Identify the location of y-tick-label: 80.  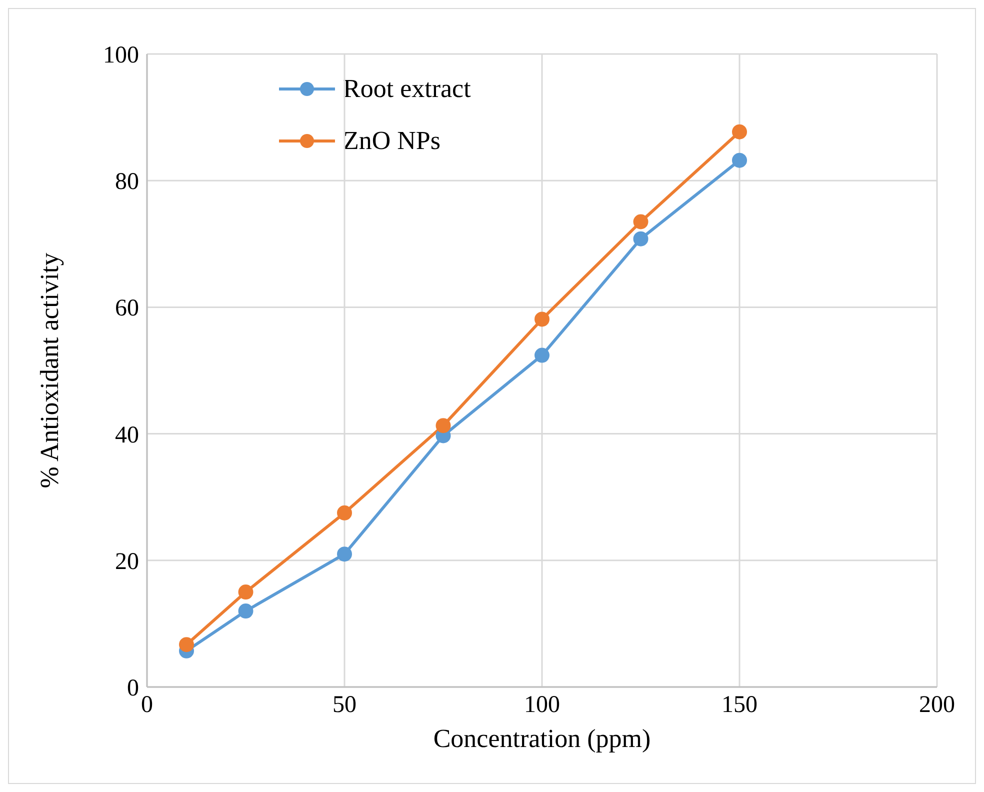
(127, 182).